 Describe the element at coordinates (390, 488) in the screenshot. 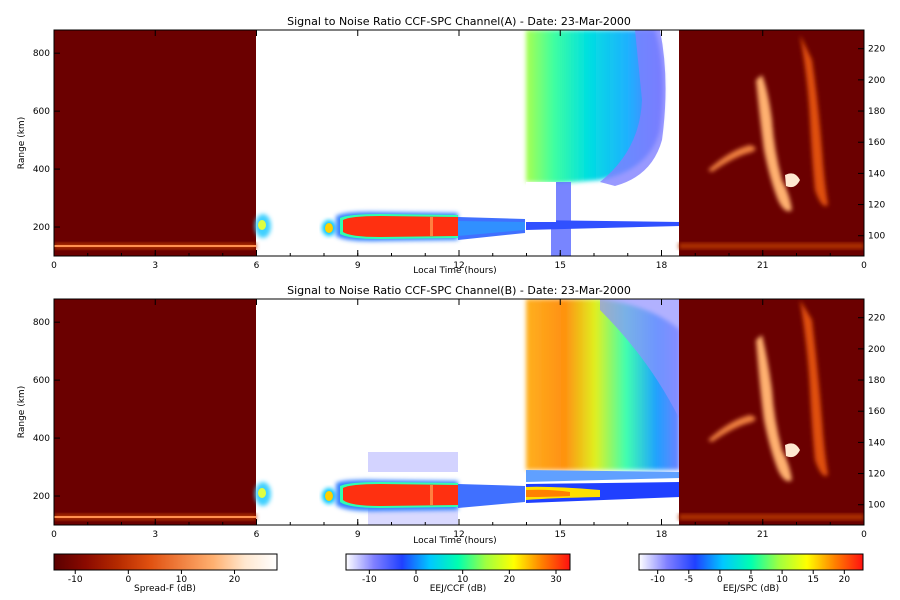

I see `panel-b-eej-ccf` at that location.